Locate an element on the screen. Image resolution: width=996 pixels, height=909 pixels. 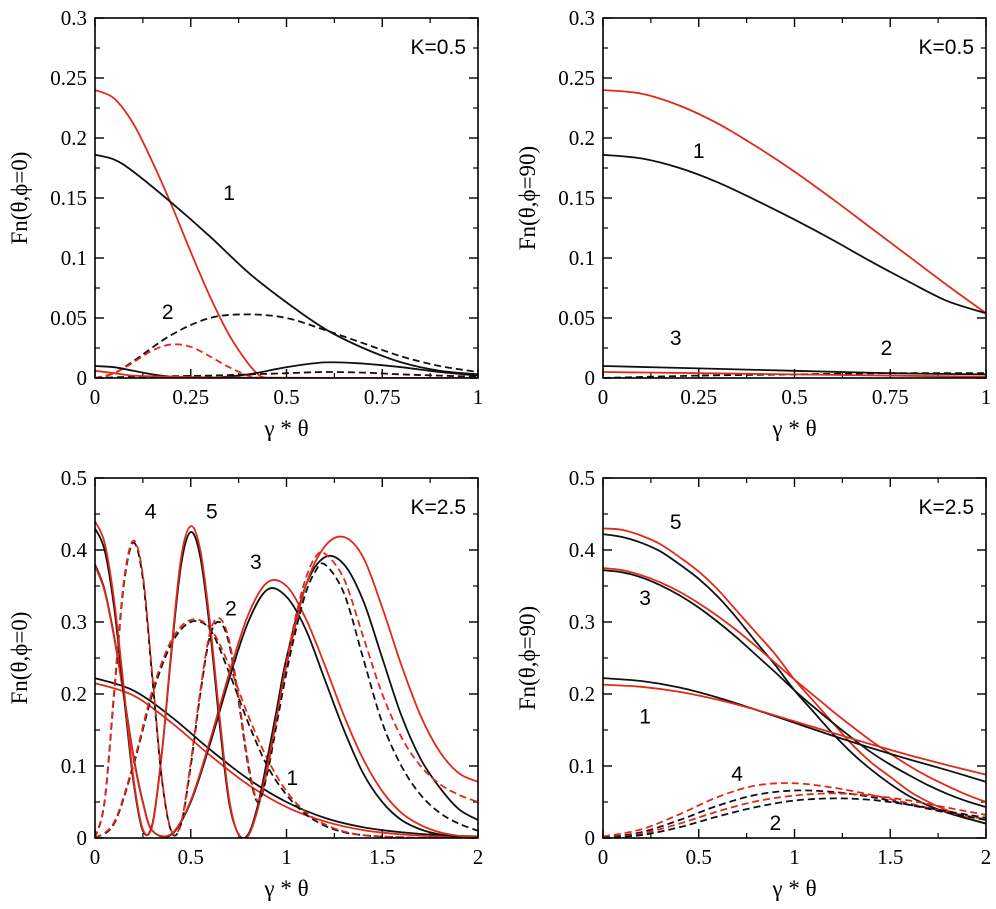
x-tick-label: 1 is located at coordinates (986, 397).